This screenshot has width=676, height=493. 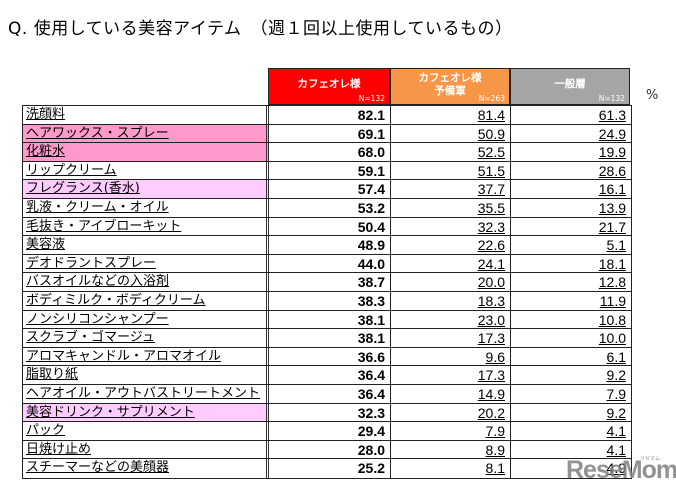 What do you see at coordinates (451, 115) in the screenshot?
I see `value-cafeole-reserve: 81.4` at bounding box center [451, 115].